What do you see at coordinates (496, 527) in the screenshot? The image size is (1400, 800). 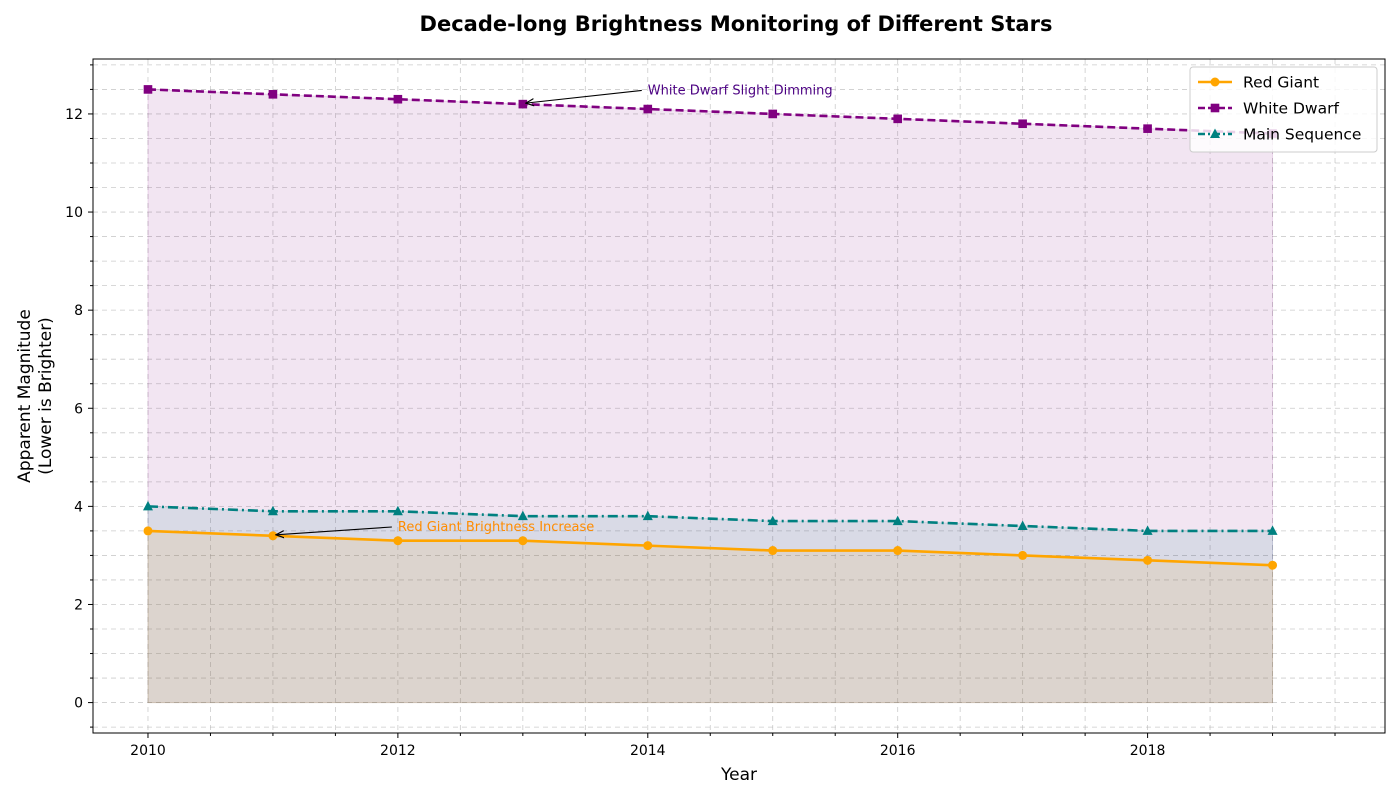 I see `annotation-text: Red Giant Brightness Increase` at bounding box center [496, 527].